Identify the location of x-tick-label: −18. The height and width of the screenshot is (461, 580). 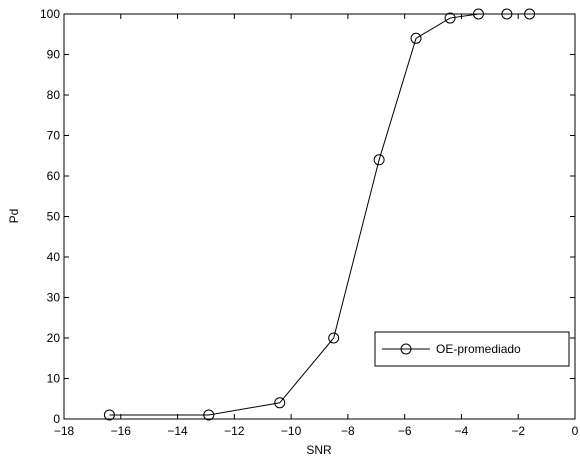
(64, 431).